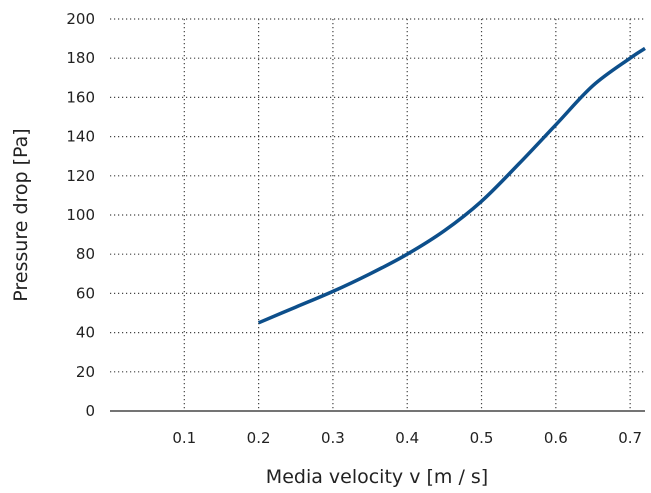  I want to click on y-tick-label: 120, so click(80, 176).